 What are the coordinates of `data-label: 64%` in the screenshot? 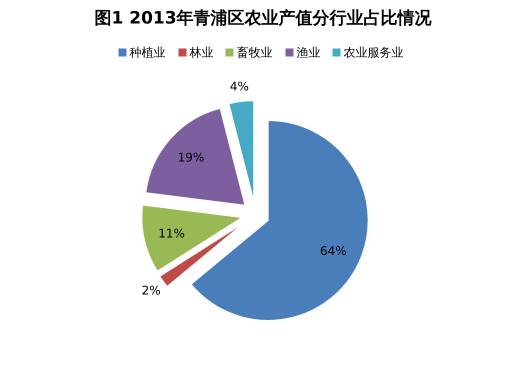 It's located at (333, 251).